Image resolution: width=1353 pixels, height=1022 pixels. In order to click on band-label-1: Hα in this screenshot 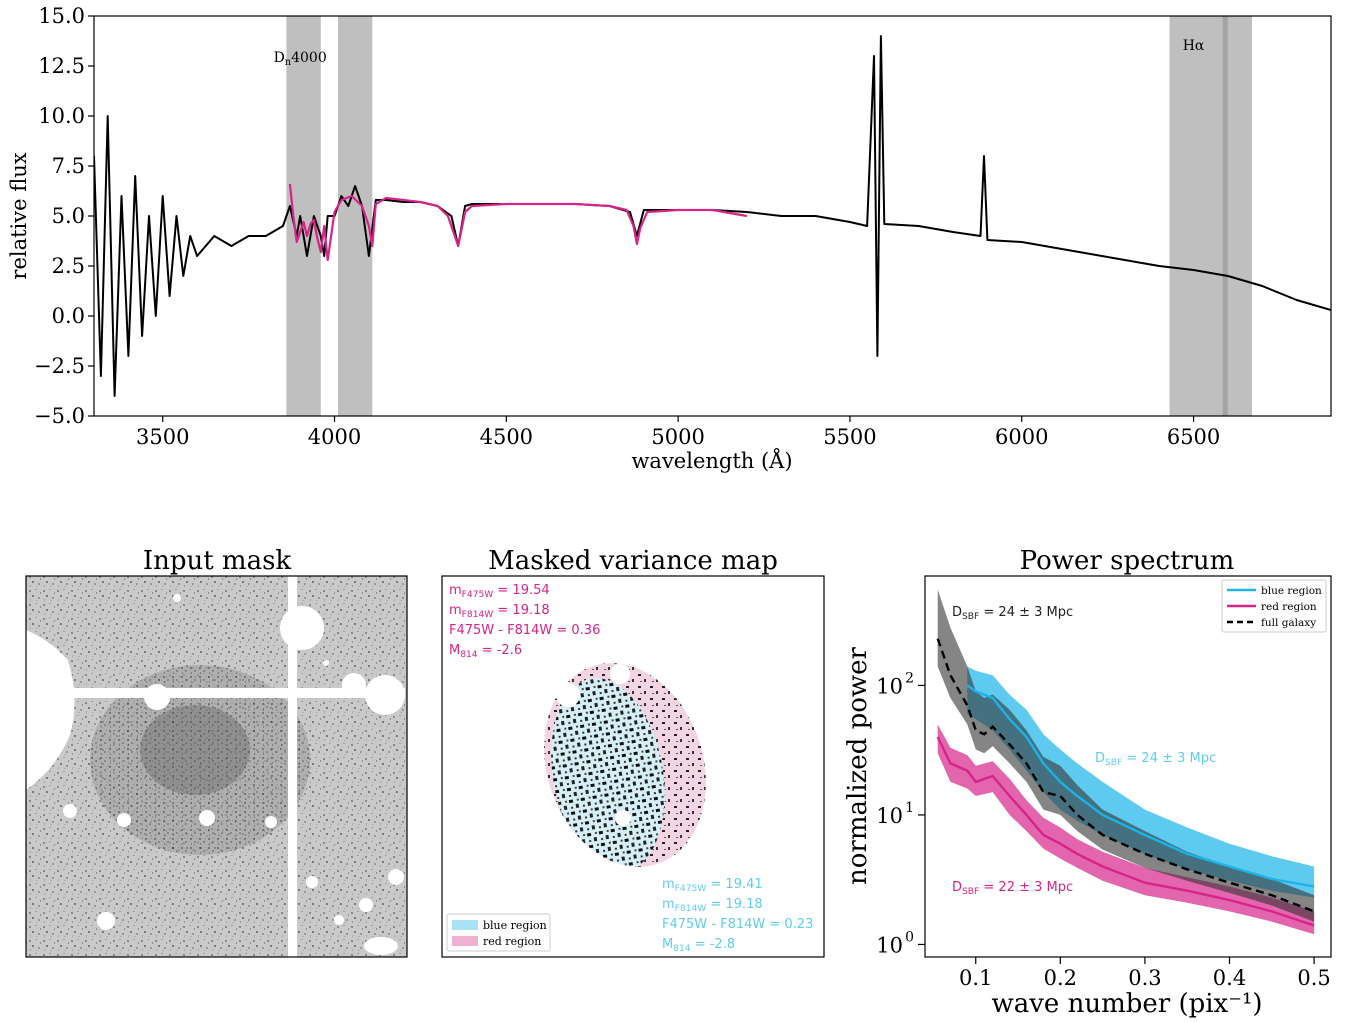, I will do `click(1194, 46)`.